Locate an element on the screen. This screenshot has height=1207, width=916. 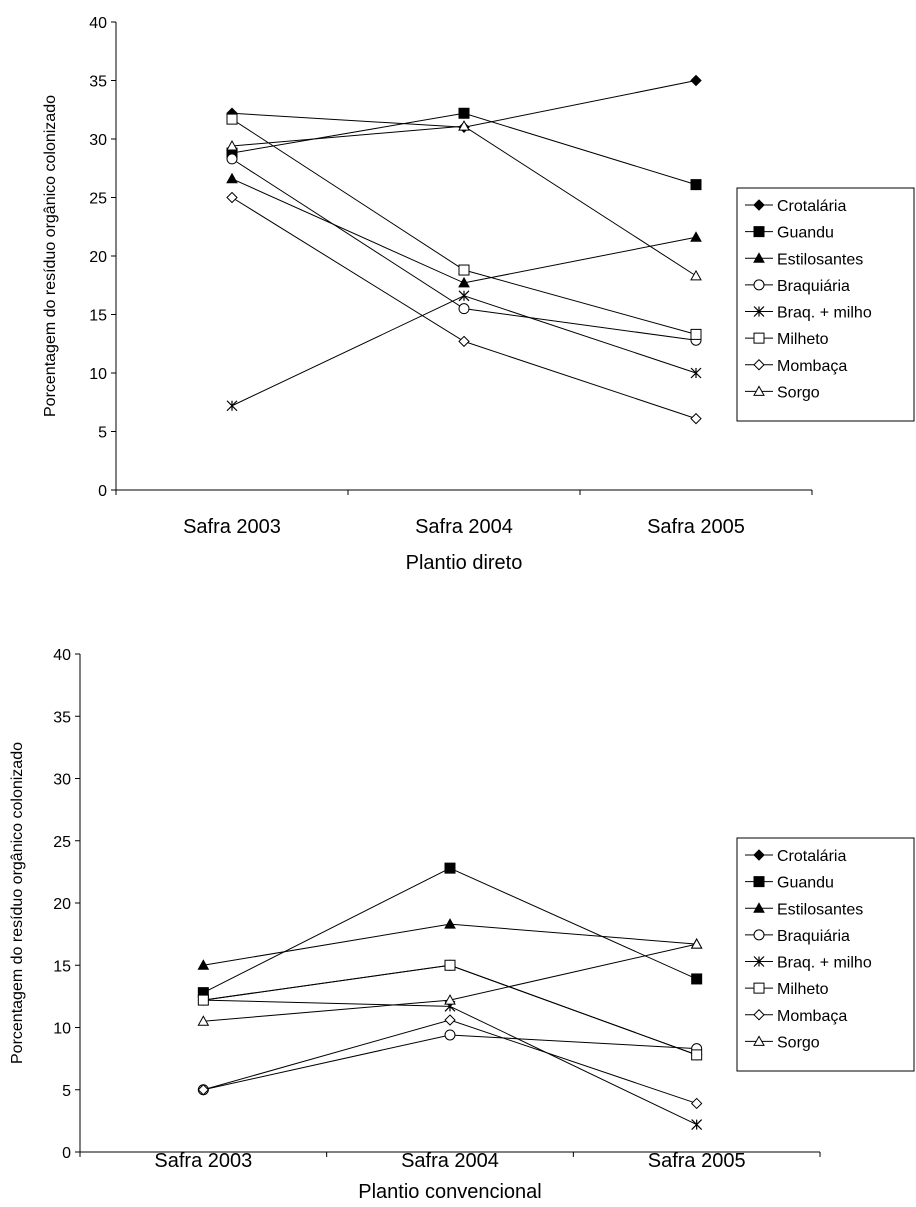
x-axis-title: Plantio convencional is located at coordinates (449, 1192).